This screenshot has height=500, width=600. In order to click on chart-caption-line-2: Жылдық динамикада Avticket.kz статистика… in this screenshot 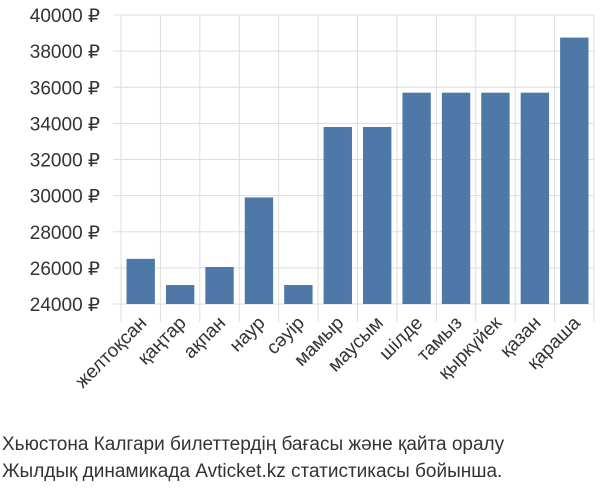, I will do `click(252, 471)`.